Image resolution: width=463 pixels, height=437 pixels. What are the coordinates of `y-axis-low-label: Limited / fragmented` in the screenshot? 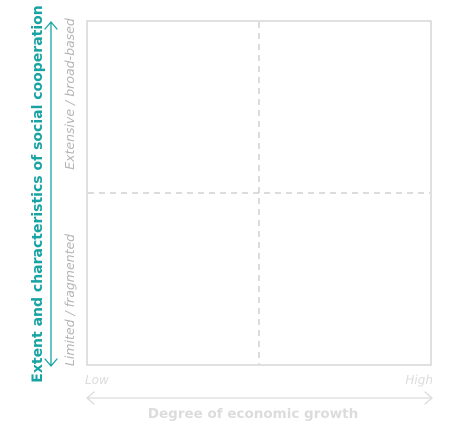 It's located at (69, 300).